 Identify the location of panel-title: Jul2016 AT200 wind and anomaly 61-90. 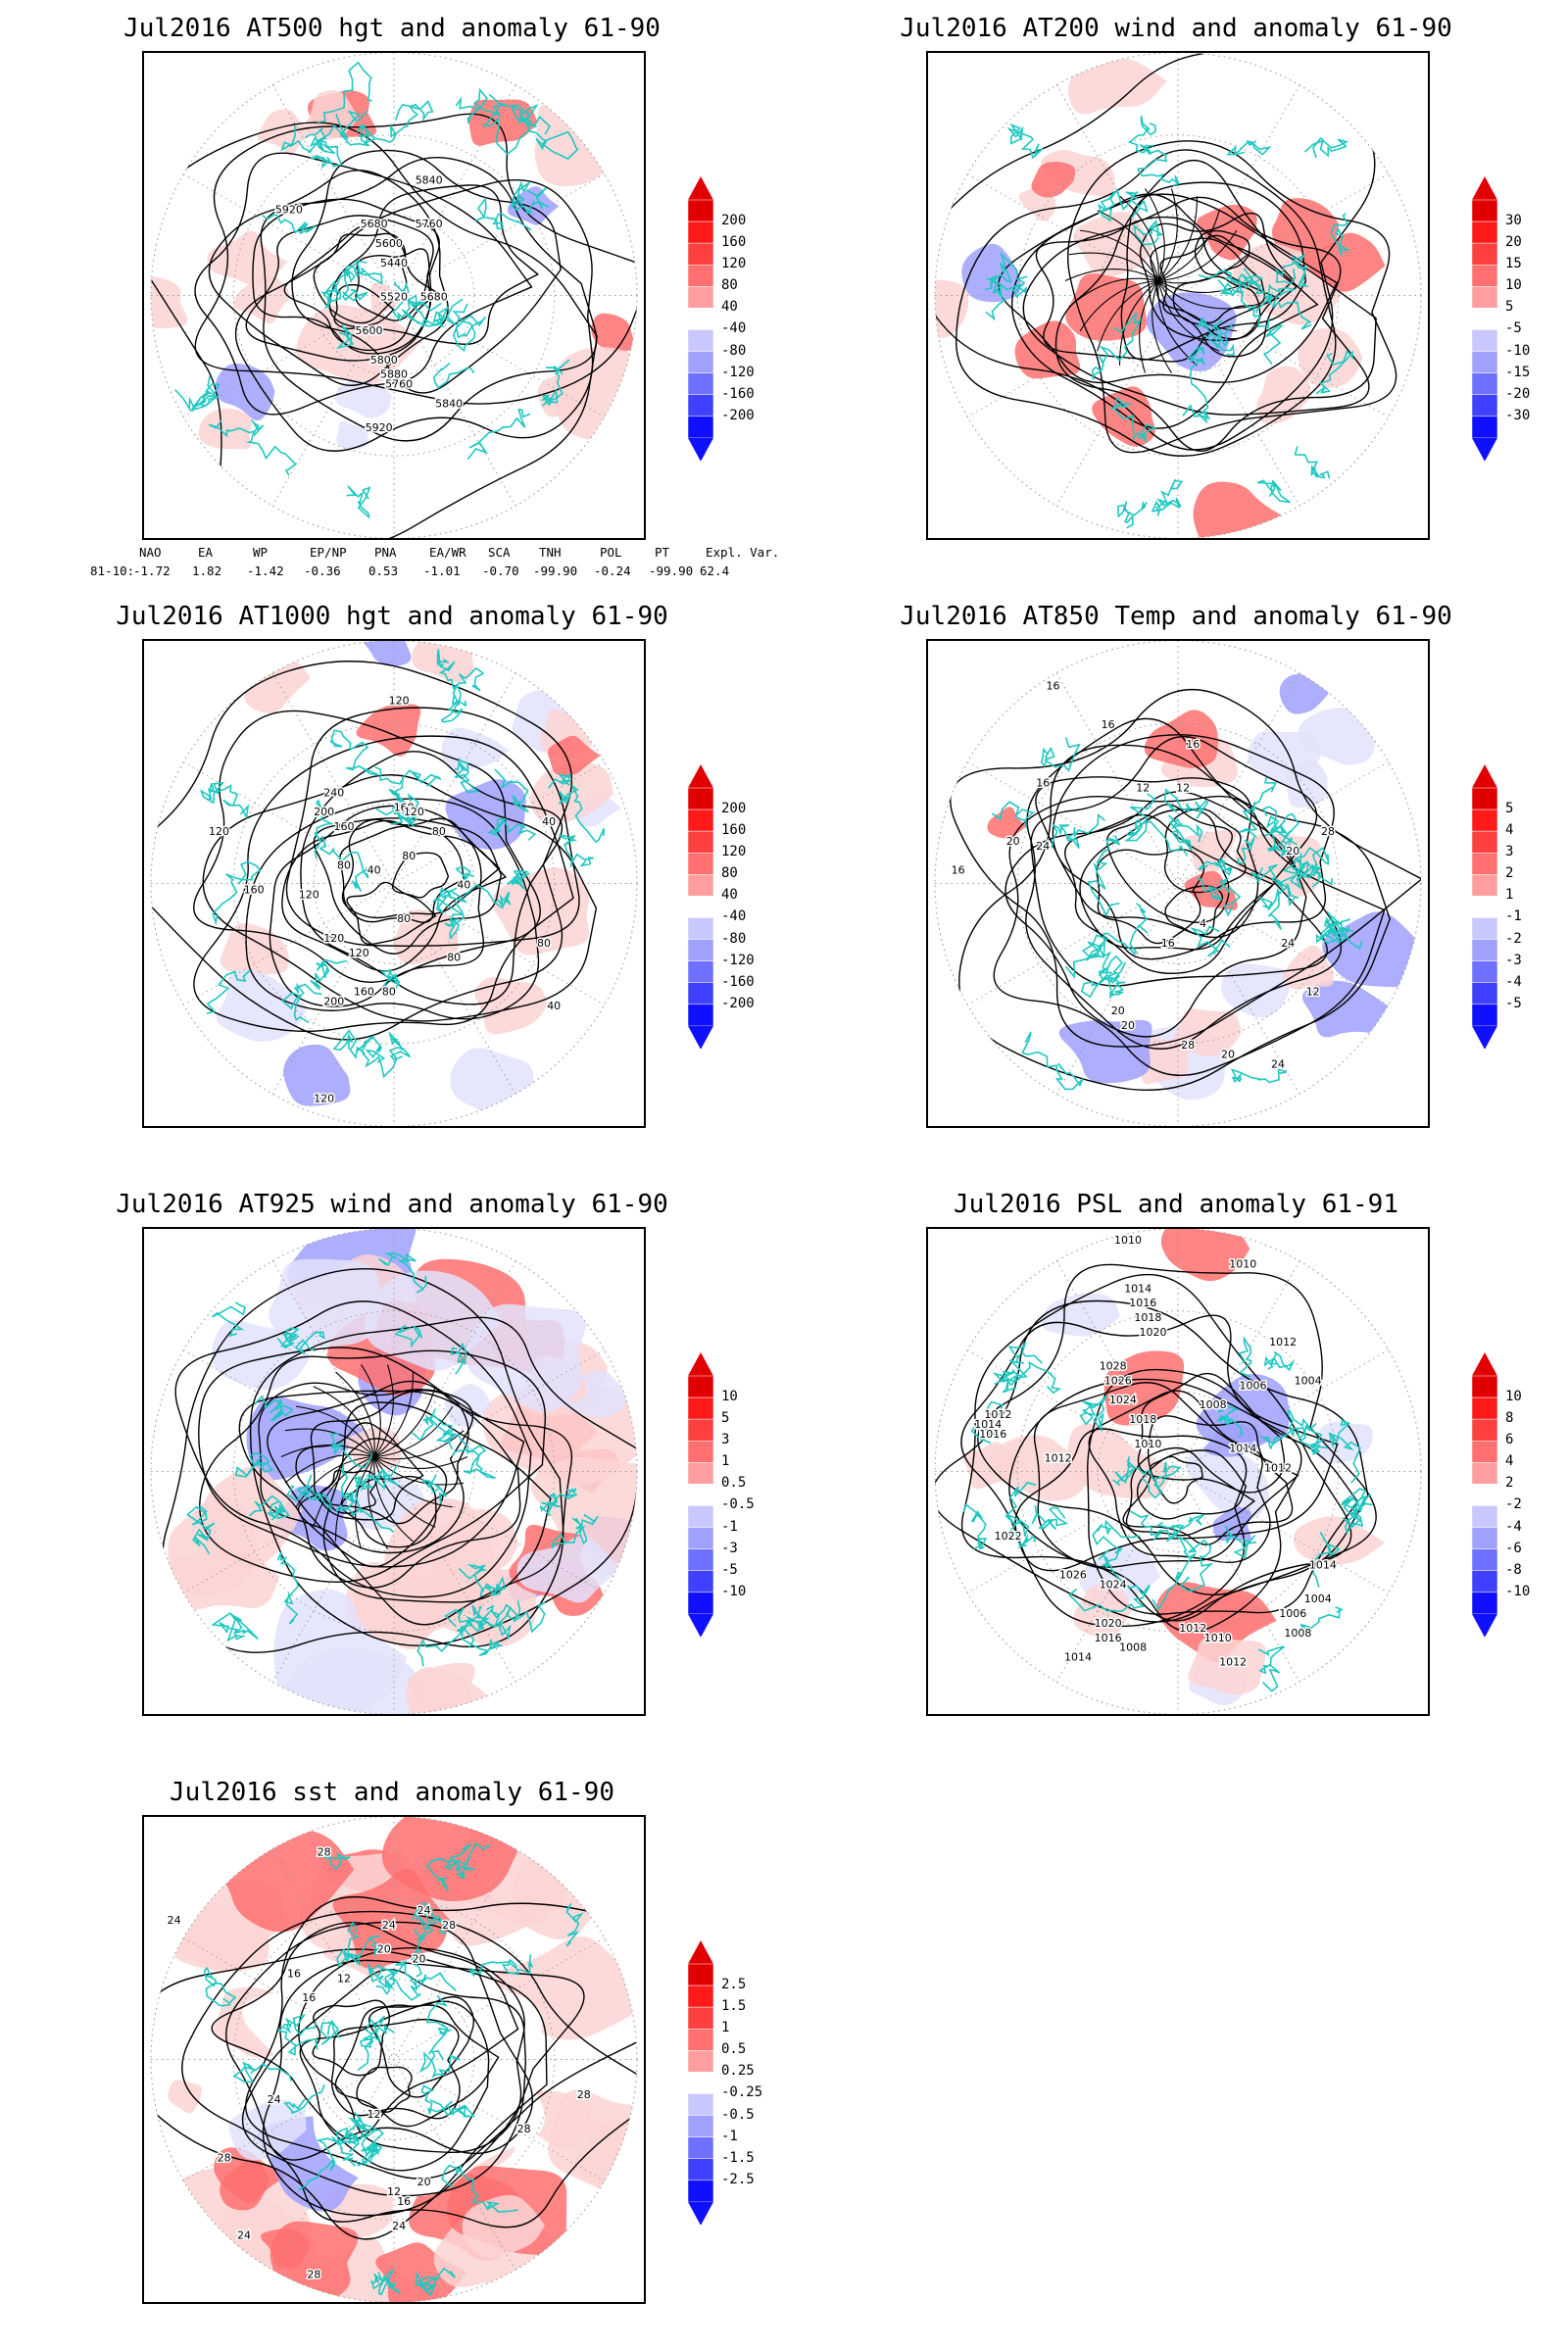
(1176, 28).